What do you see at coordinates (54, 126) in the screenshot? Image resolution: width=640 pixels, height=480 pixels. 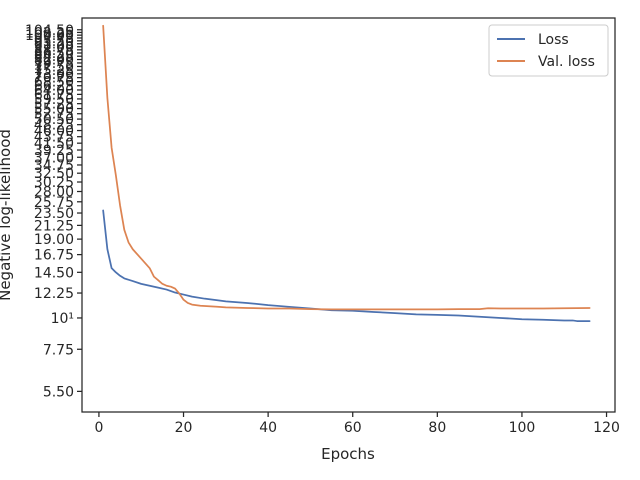 I see `y-tick-label: 48.25` at bounding box center [54, 126].